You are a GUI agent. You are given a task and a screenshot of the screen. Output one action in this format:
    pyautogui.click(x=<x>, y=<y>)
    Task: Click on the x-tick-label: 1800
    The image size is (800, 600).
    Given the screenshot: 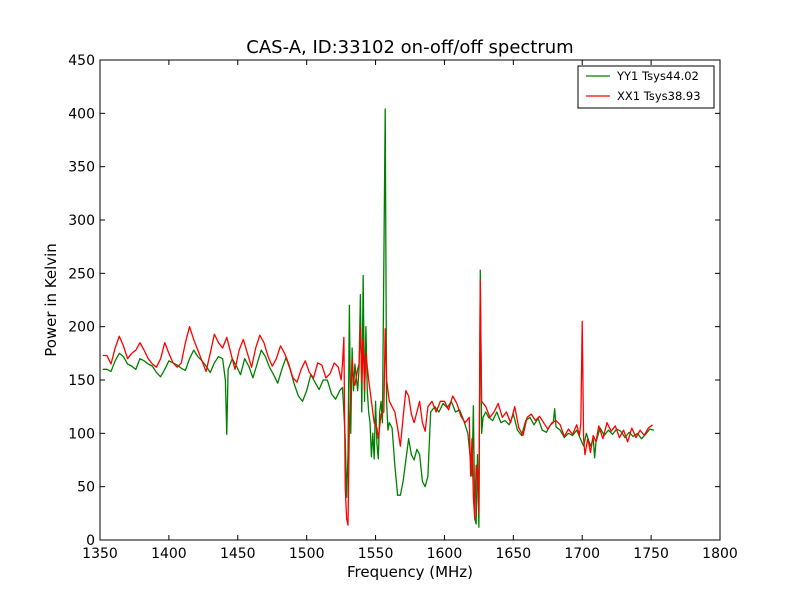 What is the action you would take?
    pyautogui.click(x=720, y=554)
    